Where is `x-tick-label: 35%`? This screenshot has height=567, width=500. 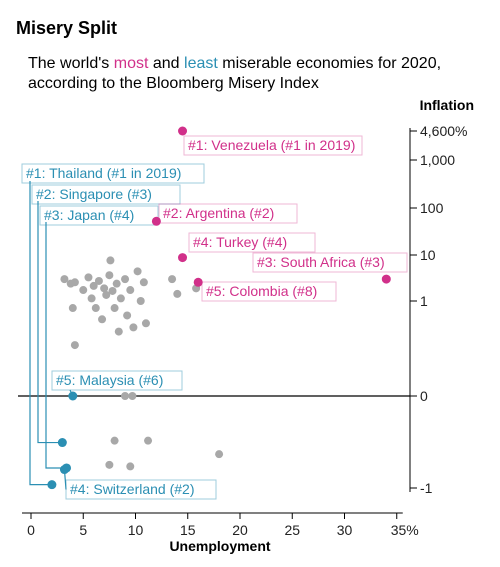
x-tick-label: 35% is located at coordinates (405, 530).